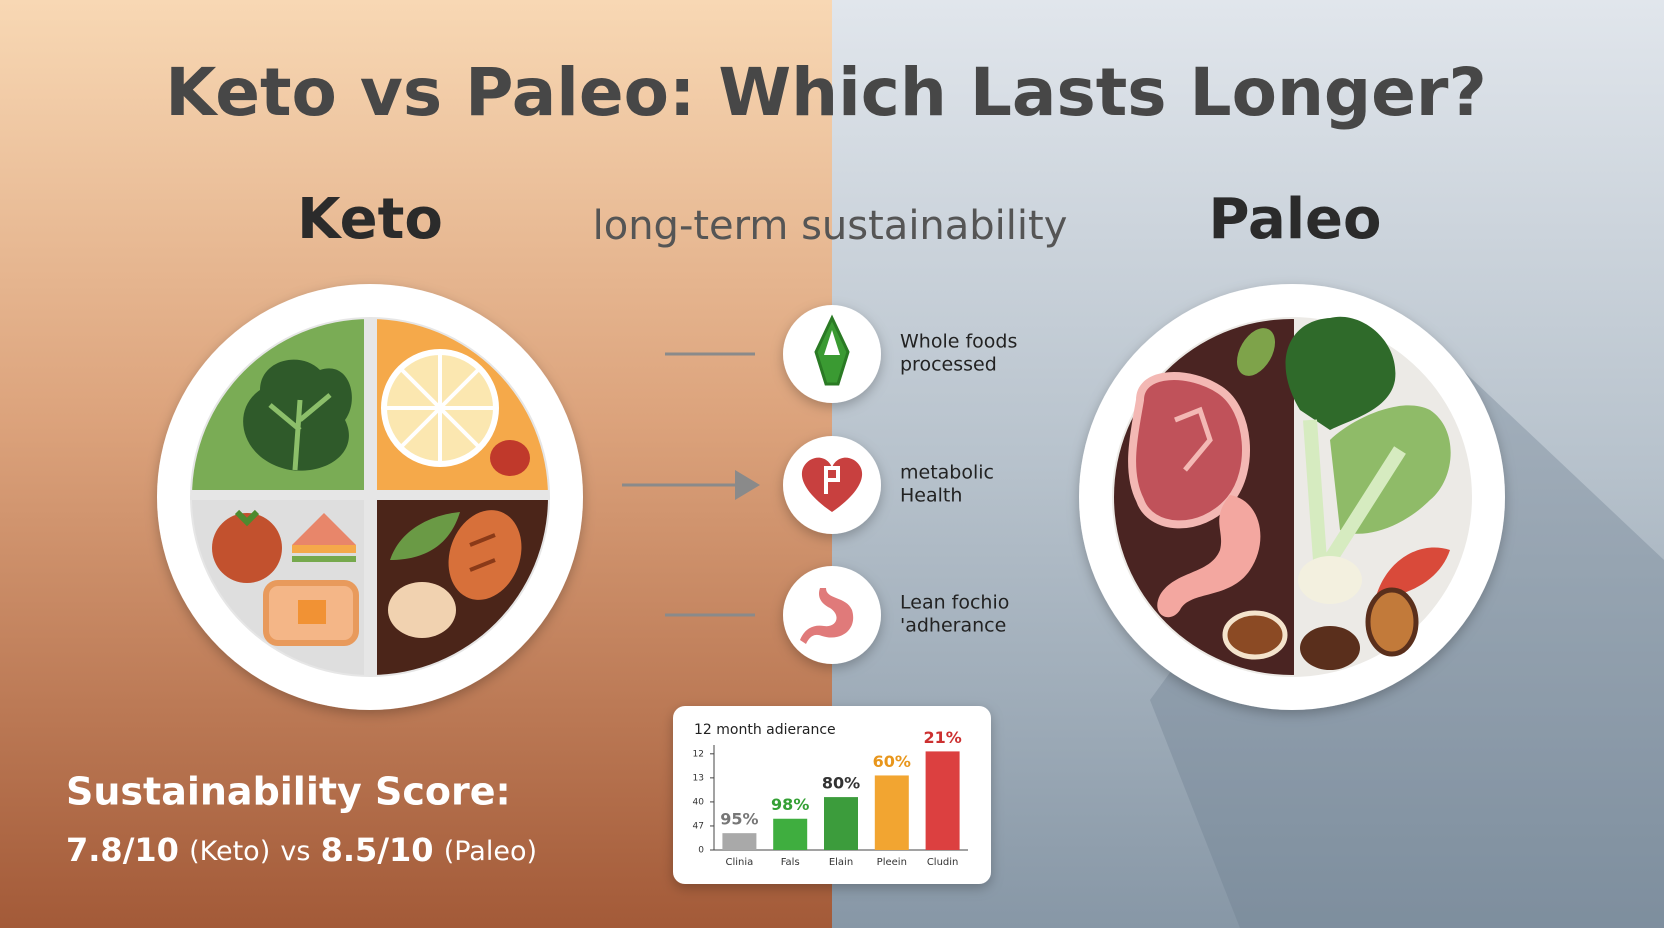 Image resolution: width=1664 pixels, height=928 pixels. What do you see at coordinates (942, 737) in the screenshot?
I see `bar-label: 21%` at bounding box center [942, 737].